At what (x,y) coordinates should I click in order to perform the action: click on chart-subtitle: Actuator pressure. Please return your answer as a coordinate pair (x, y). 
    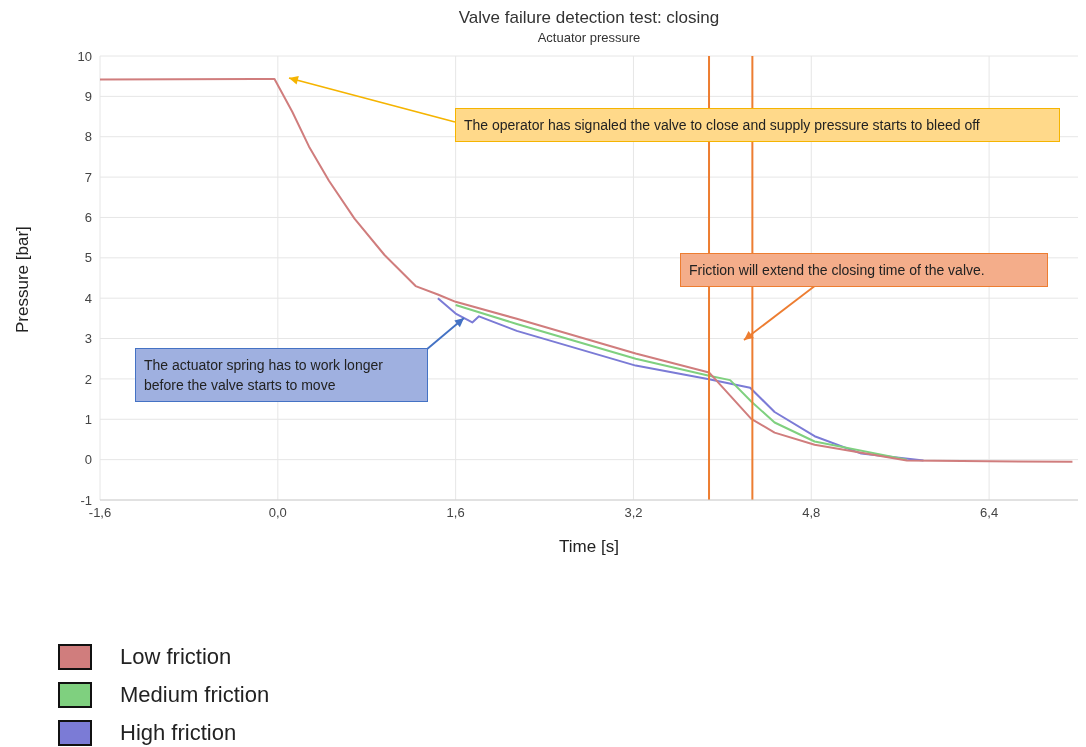
    Looking at the image, I should click on (589, 37).